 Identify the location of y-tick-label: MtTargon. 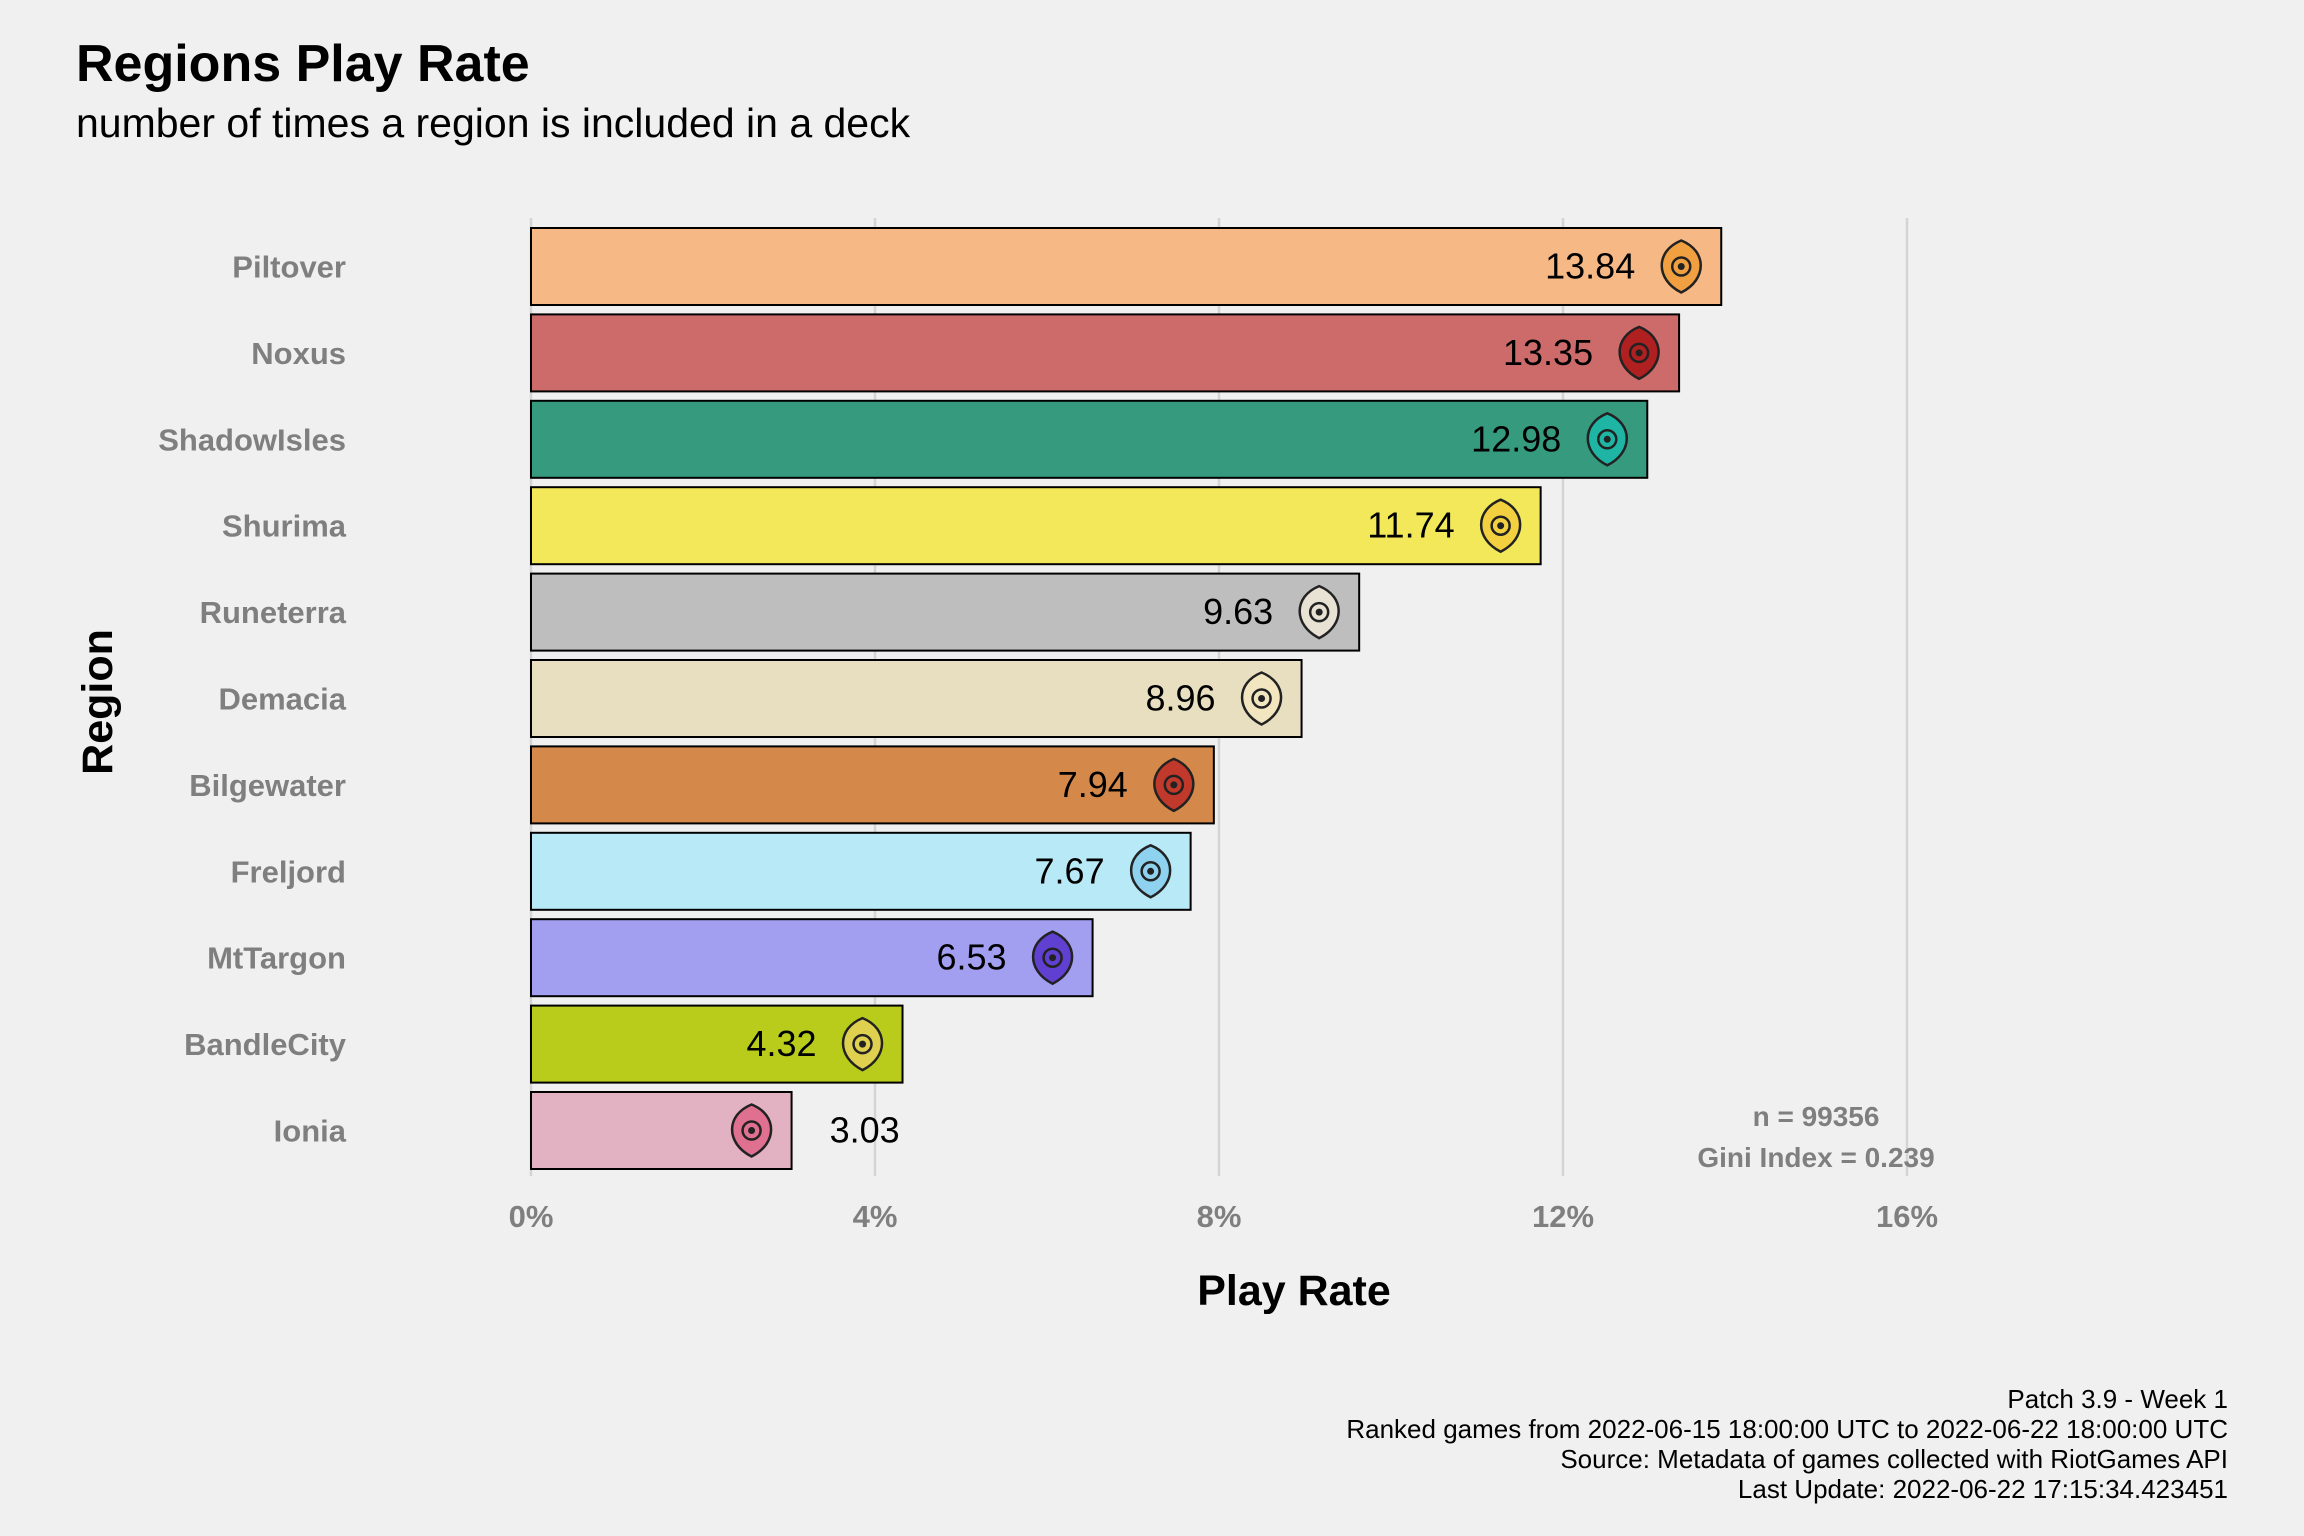
(276, 958).